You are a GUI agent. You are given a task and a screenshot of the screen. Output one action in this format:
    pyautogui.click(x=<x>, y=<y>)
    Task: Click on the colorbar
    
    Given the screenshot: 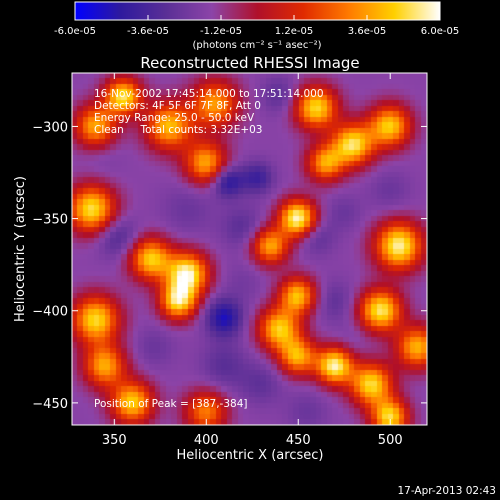 What is the action you would take?
    pyautogui.click(x=257, y=11)
    